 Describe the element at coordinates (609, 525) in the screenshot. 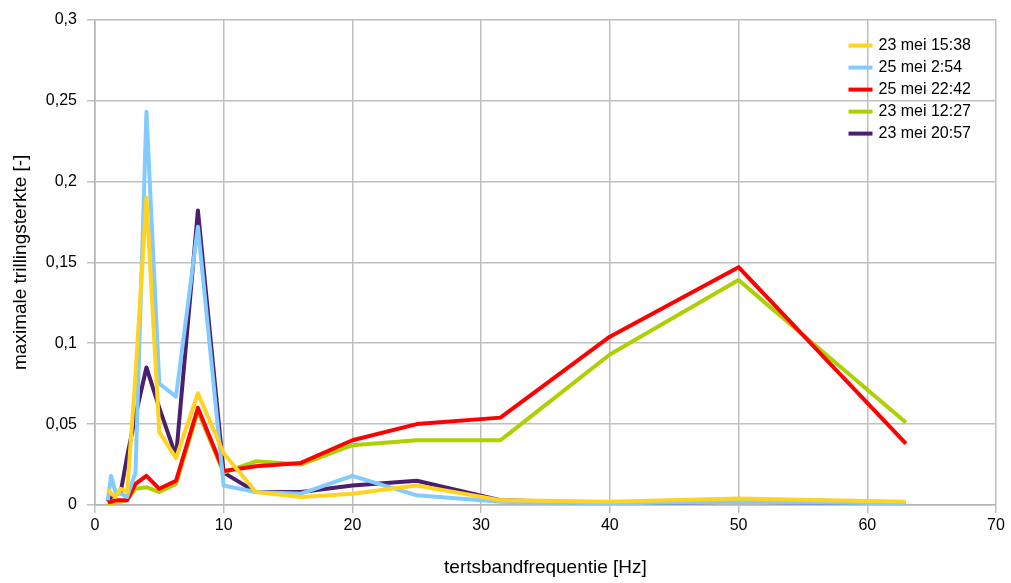

I see `x-tick-label: 40` at that location.